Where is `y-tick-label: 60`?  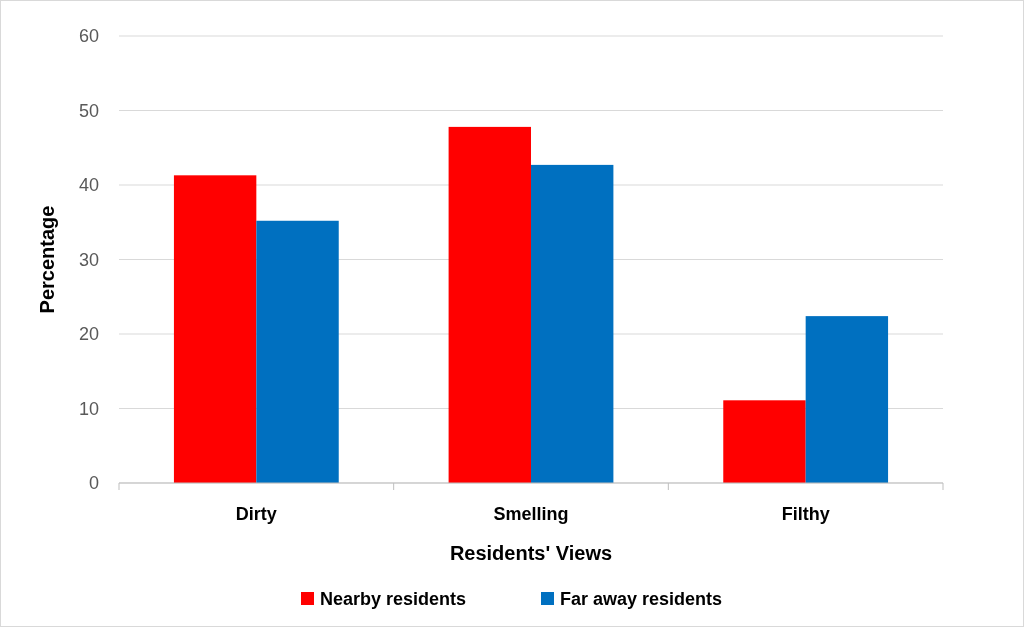 y-tick-label: 60 is located at coordinates (88, 36).